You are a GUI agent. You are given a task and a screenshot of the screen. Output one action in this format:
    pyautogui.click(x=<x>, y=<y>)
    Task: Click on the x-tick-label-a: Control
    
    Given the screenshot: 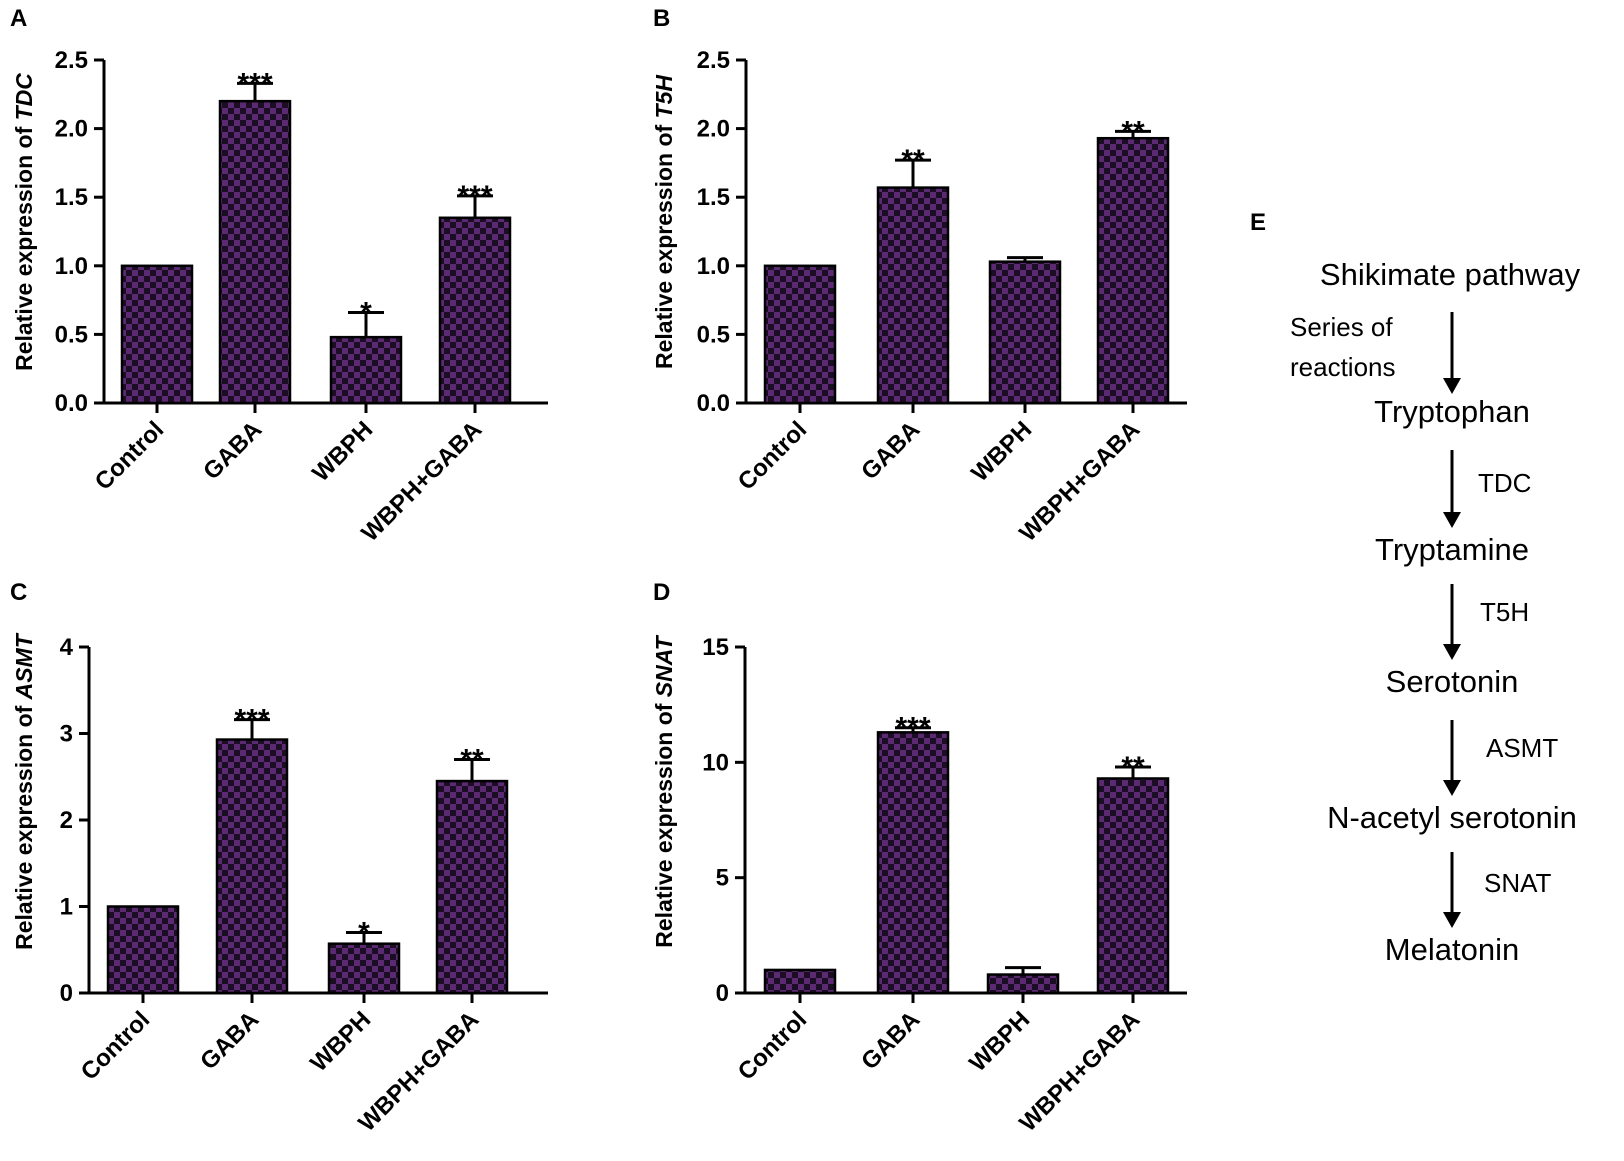 What is the action you would take?
    pyautogui.click(x=129, y=455)
    